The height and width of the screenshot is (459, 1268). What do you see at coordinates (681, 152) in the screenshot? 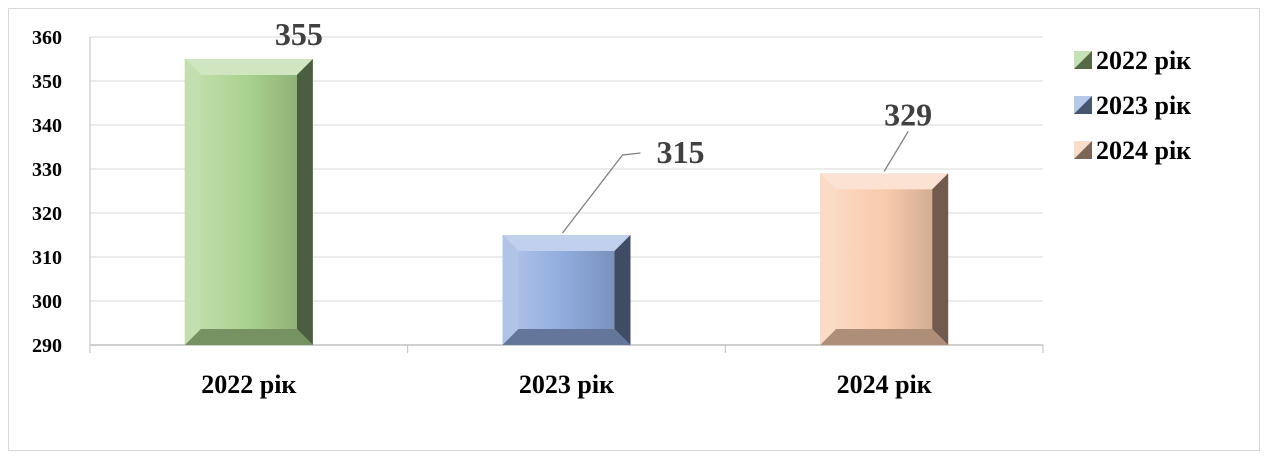
I see `data-label: 315` at bounding box center [681, 152].